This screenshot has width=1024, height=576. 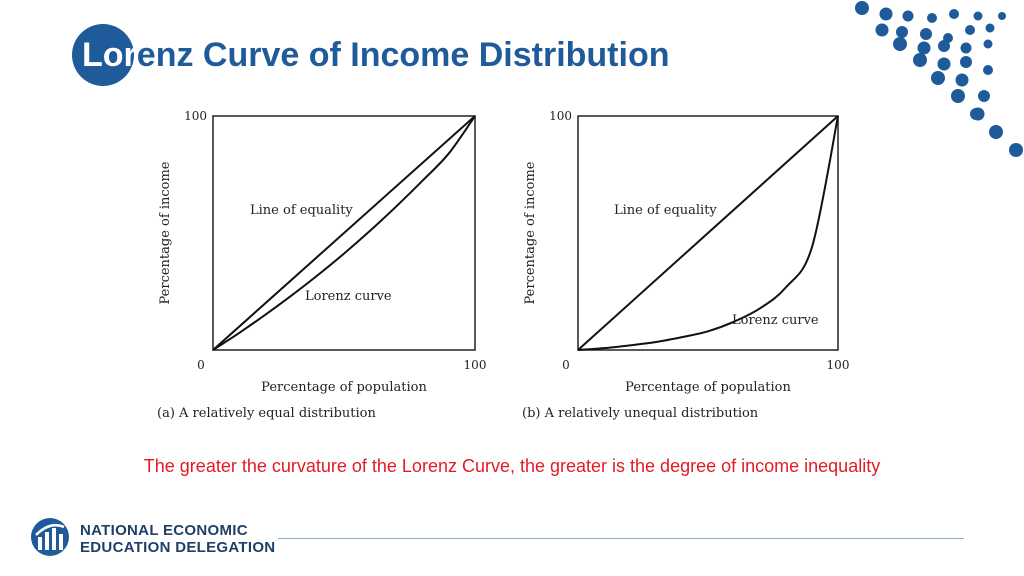 I want to click on ceed-logo-icon, so click(x=50, y=537).